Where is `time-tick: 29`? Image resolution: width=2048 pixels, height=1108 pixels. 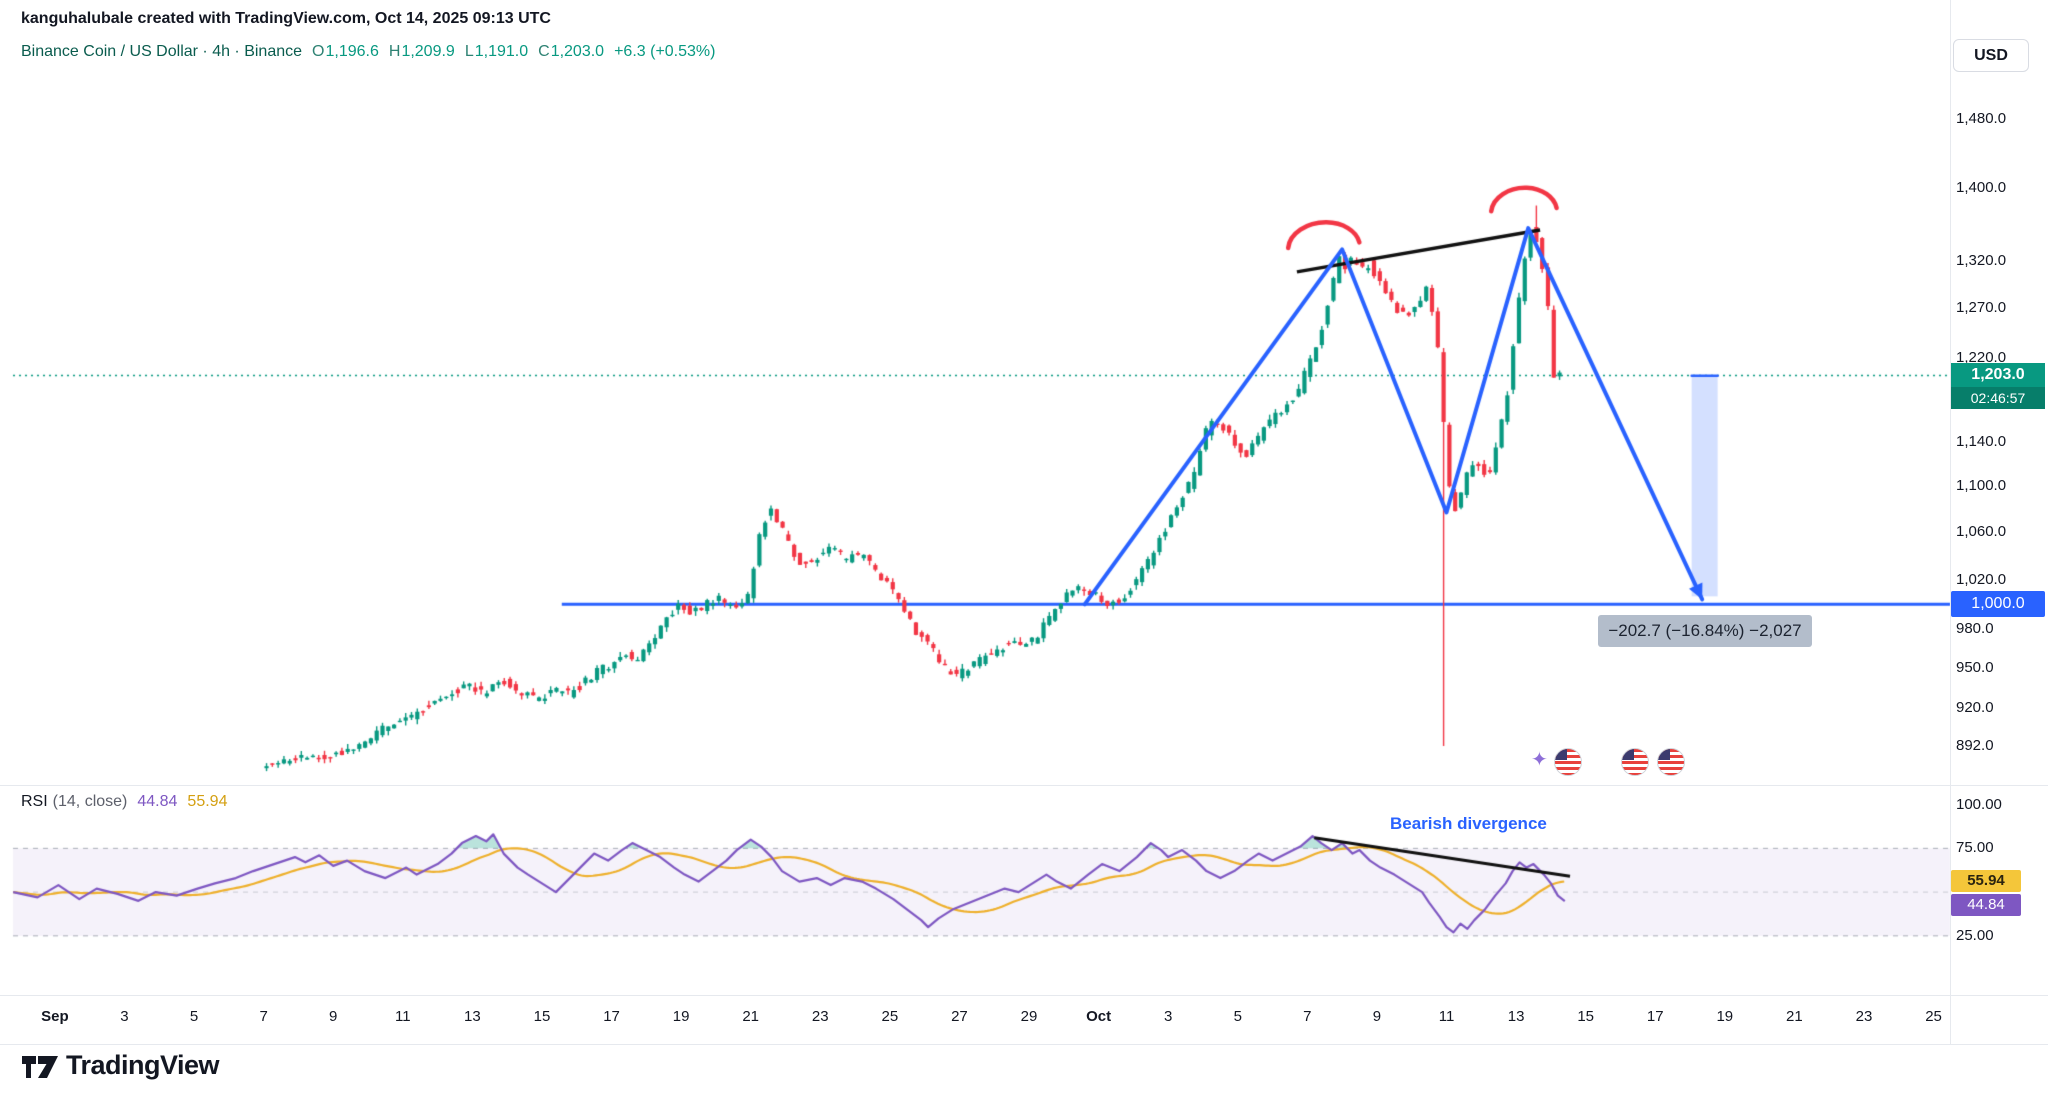 time-tick: 29 is located at coordinates (1029, 1016).